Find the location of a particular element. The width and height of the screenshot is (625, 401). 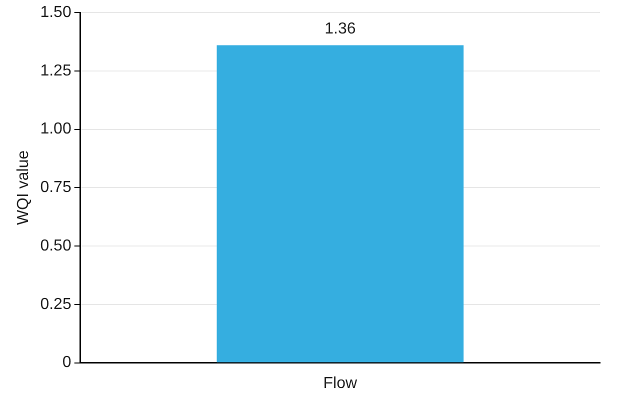

y-tick-label: 1.25 is located at coordinates (56, 71).